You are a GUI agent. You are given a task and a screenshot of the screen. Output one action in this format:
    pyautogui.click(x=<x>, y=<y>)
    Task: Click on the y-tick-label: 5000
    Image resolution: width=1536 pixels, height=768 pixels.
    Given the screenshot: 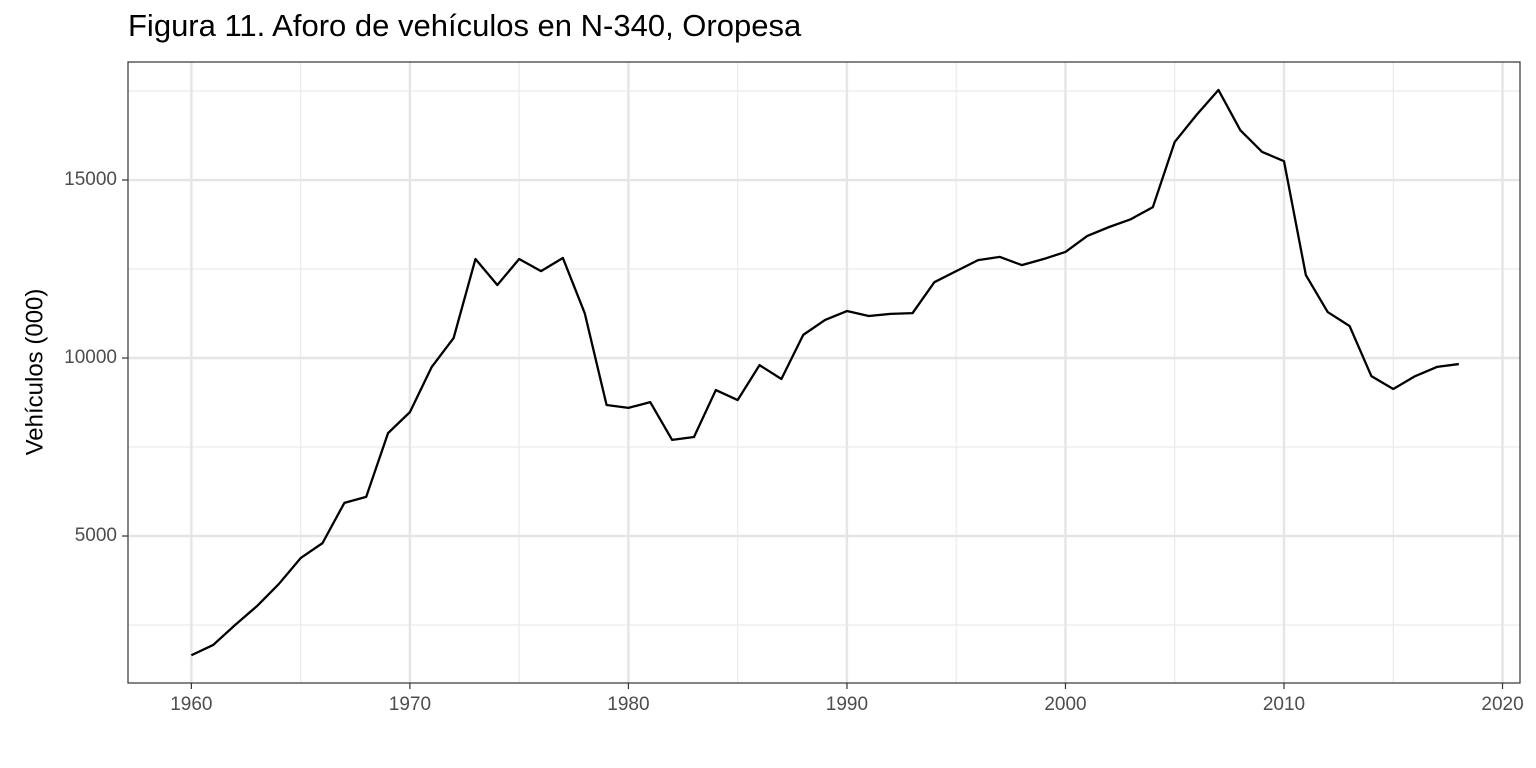 What is the action you would take?
    pyautogui.click(x=96, y=535)
    